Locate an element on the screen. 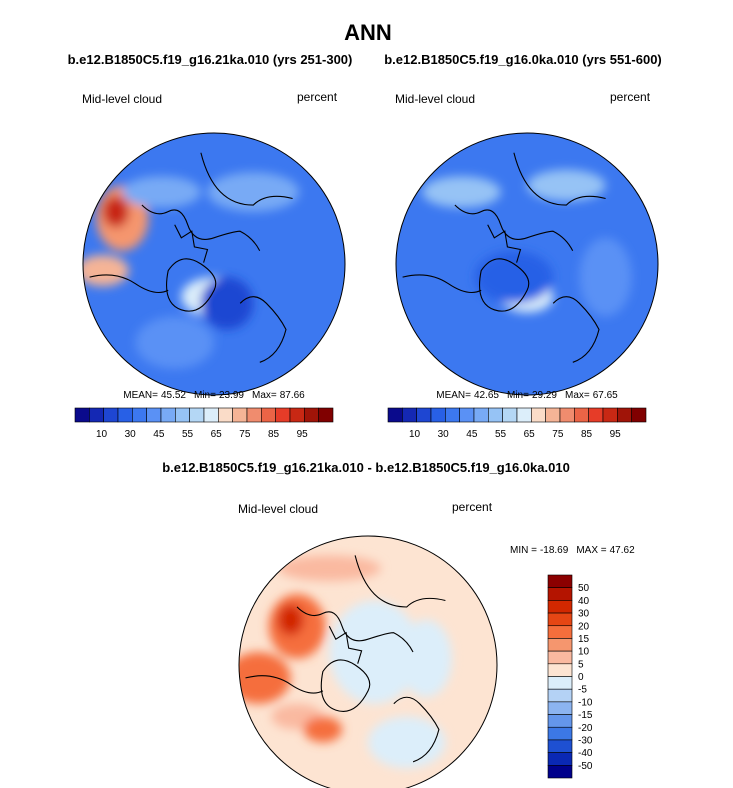 This screenshot has width=733, height=788. colorbar-label: 75 is located at coordinates (558, 434).